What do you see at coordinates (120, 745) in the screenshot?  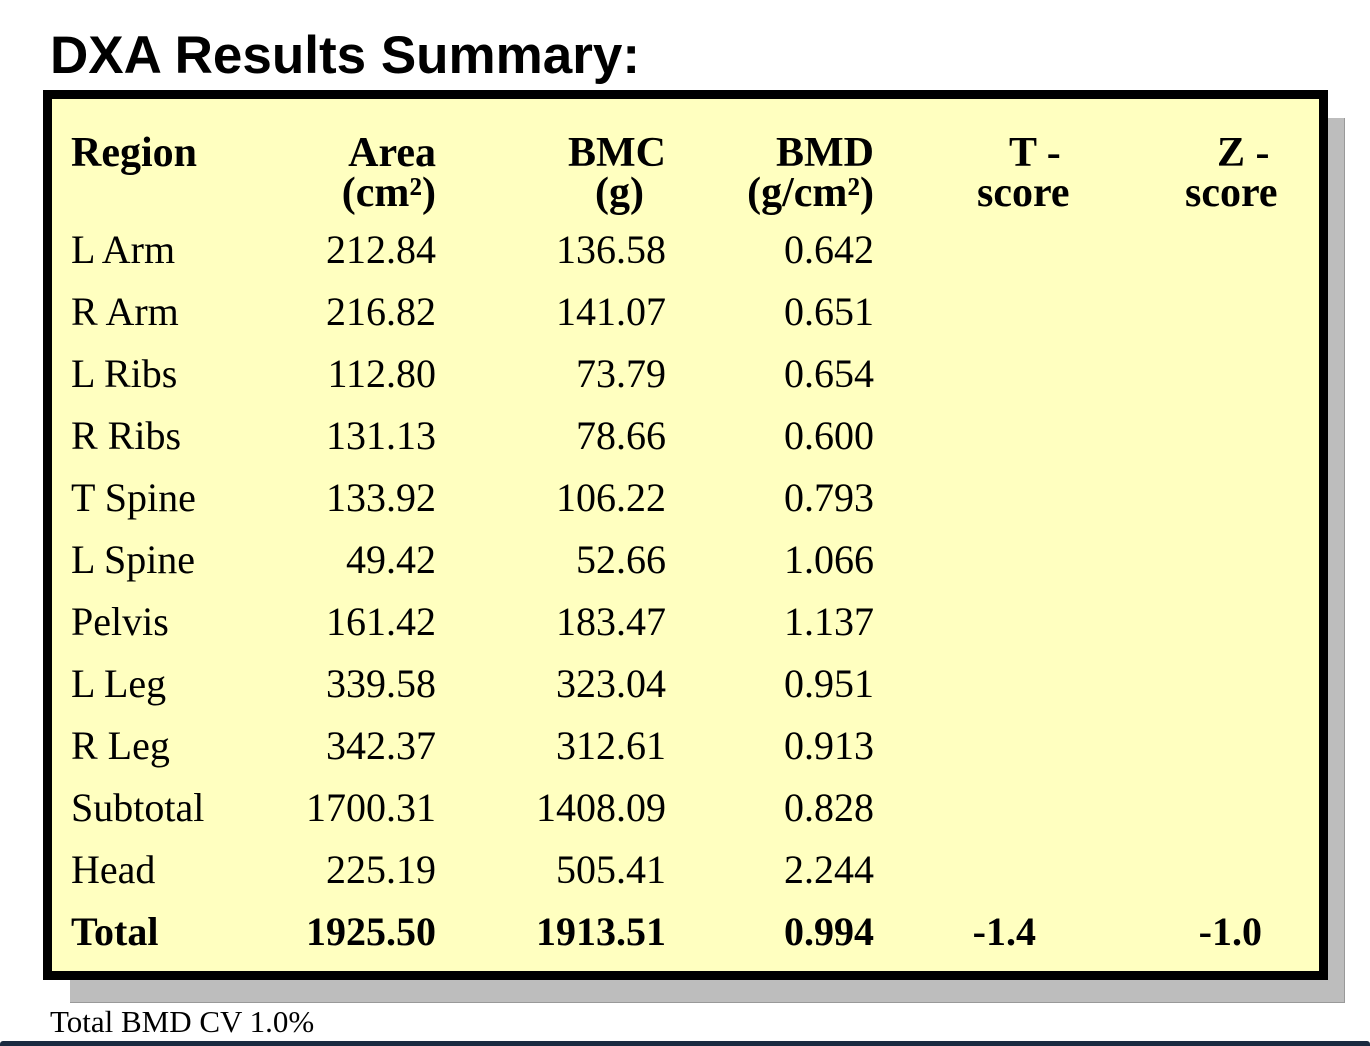 I see `cell-region: R Leg` at bounding box center [120, 745].